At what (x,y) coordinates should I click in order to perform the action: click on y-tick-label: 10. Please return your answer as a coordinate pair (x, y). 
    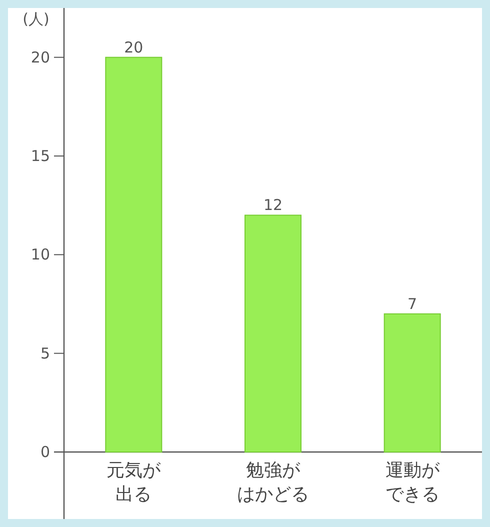
    Looking at the image, I should click on (40, 255).